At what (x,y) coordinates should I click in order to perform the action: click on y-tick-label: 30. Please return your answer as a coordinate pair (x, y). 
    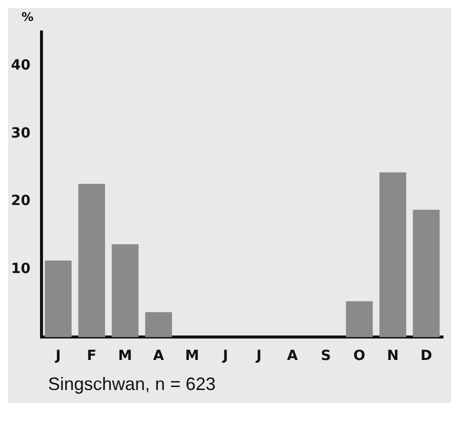
    Looking at the image, I should click on (21, 133).